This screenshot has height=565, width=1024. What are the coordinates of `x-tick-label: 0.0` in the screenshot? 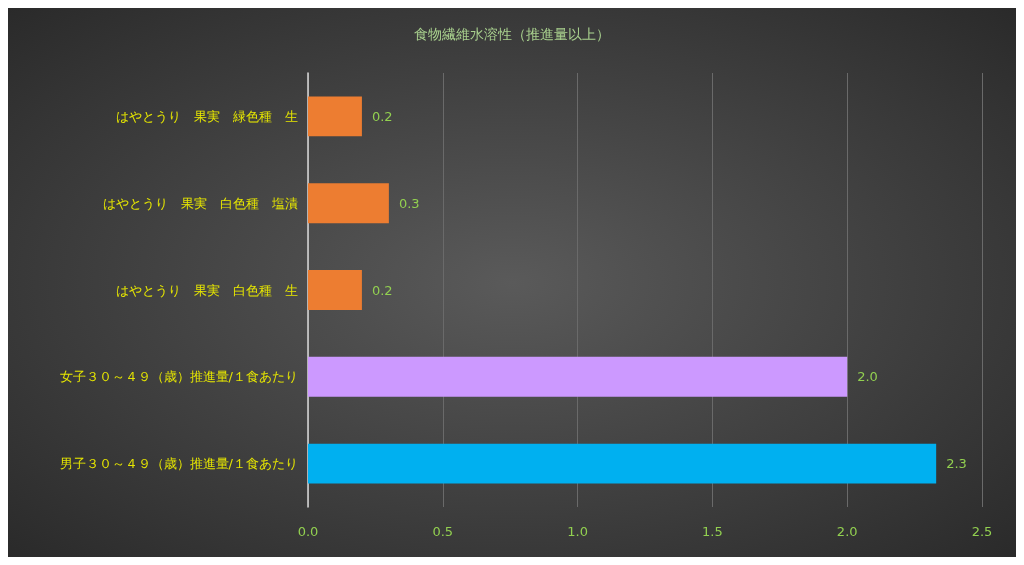 It's located at (308, 531).